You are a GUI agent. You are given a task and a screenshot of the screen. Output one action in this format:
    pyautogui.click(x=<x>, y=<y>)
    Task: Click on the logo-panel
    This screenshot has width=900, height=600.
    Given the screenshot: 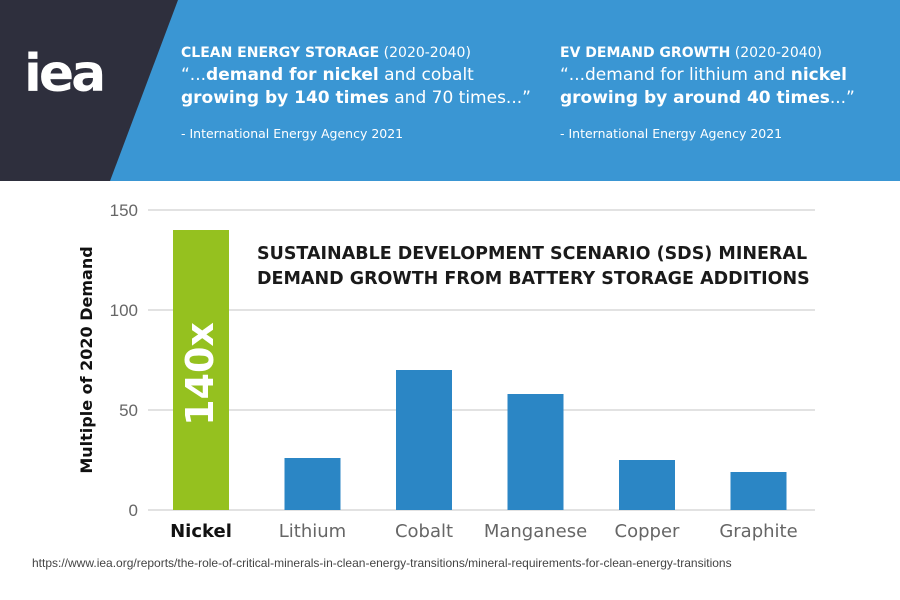 What is the action you would take?
    pyautogui.click(x=89, y=90)
    